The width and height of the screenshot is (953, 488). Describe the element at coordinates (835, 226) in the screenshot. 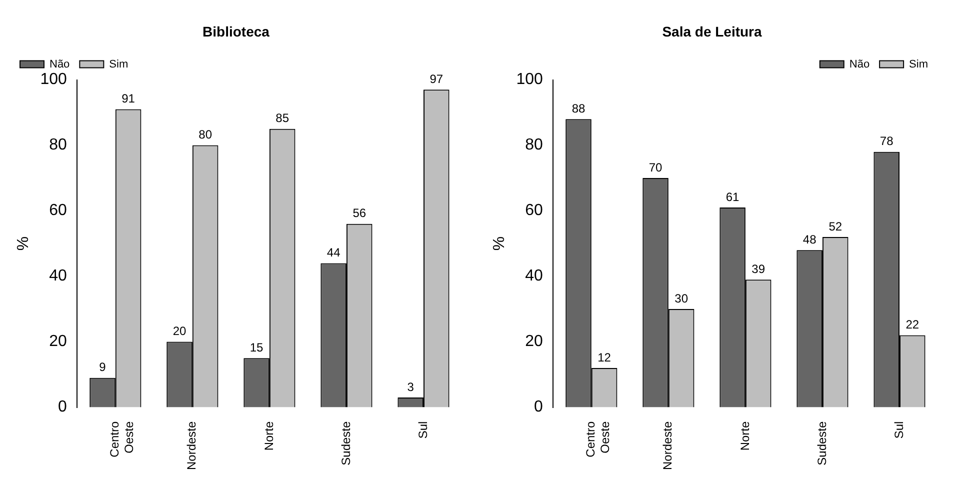

I see `data-label: 52` at that location.